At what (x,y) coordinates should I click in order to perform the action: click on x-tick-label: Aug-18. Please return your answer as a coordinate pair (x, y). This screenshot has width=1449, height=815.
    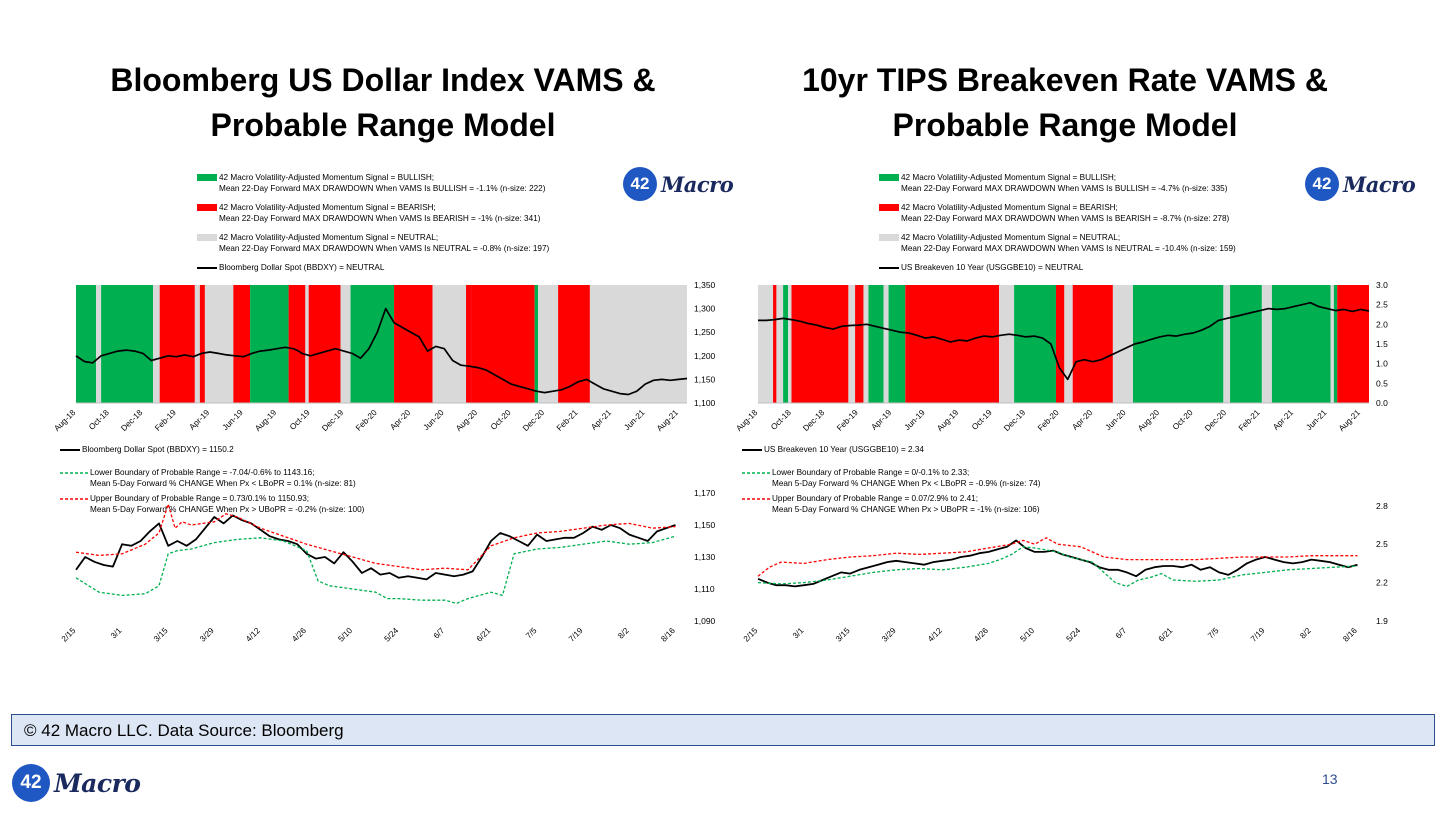
    Looking at the image, I should click on (64, 420).